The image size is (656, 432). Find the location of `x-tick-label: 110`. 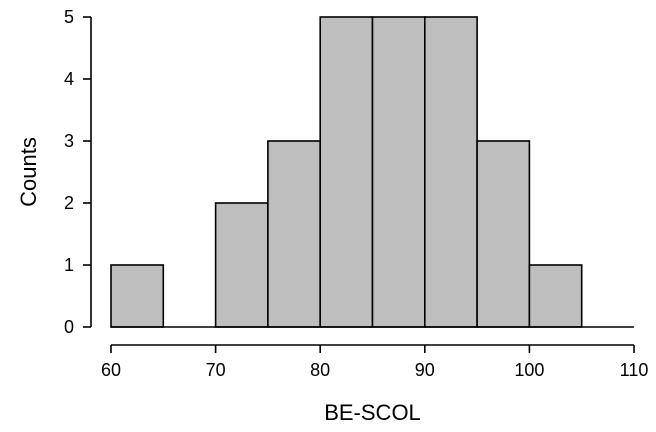

x-tick-label: 110 is located at coordinates (634, 370).